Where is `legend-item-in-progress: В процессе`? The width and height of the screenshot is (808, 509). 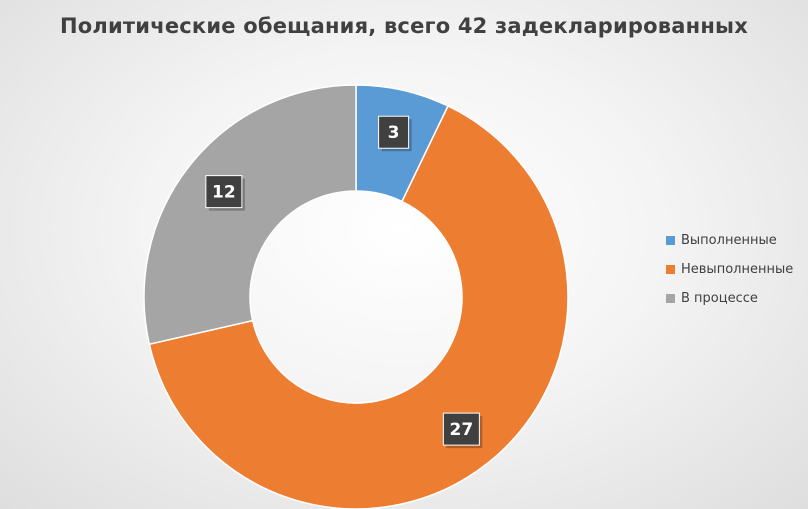
legend-item-in-progress: В процессе is located at coordinates (729, 298).